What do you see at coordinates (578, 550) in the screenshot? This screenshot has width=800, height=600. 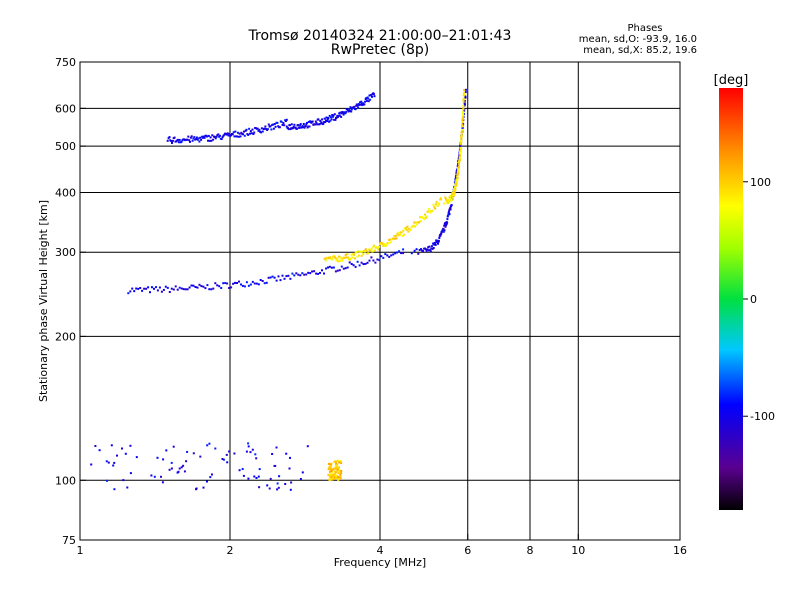 I see `x-tick-label: 10` at bounding box center [578, 550].